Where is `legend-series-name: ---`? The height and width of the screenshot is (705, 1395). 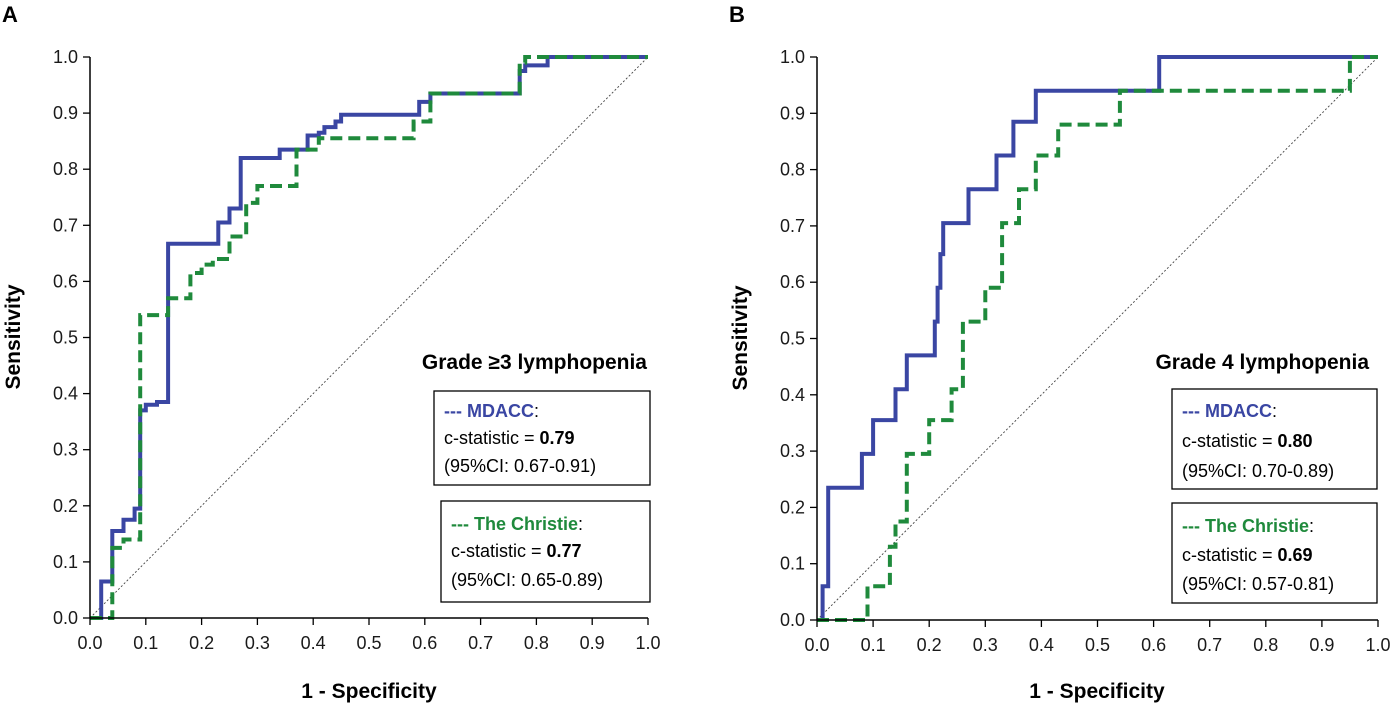
legend-series-name: --- is located at coordinates (455, 411).